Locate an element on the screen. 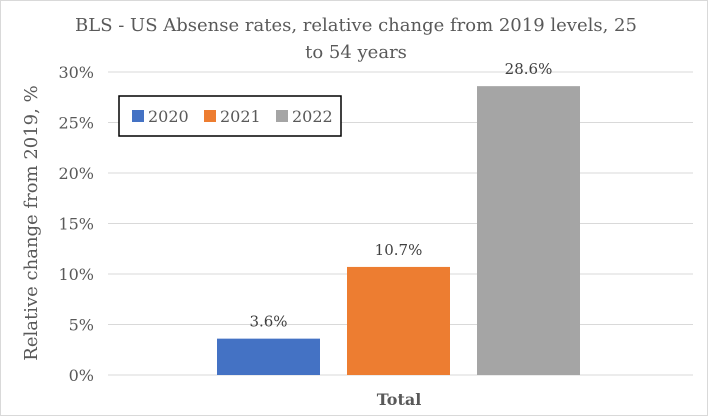 The width and height of the screenshot is (708, 417). x-axis-category-label: Total is located at coordinates (399, 399).